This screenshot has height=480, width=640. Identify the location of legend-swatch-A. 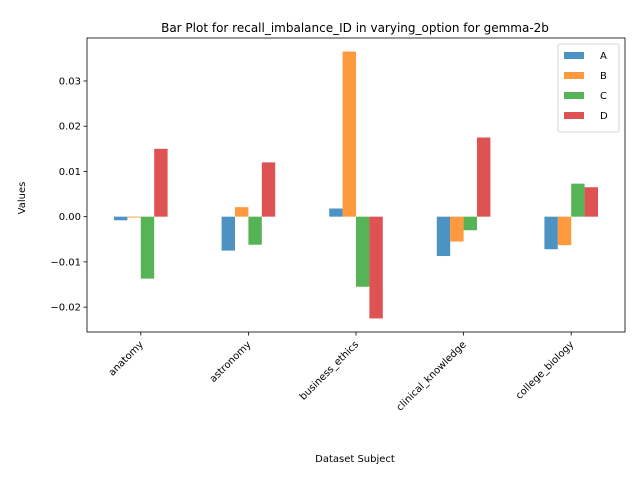
(574, 55).